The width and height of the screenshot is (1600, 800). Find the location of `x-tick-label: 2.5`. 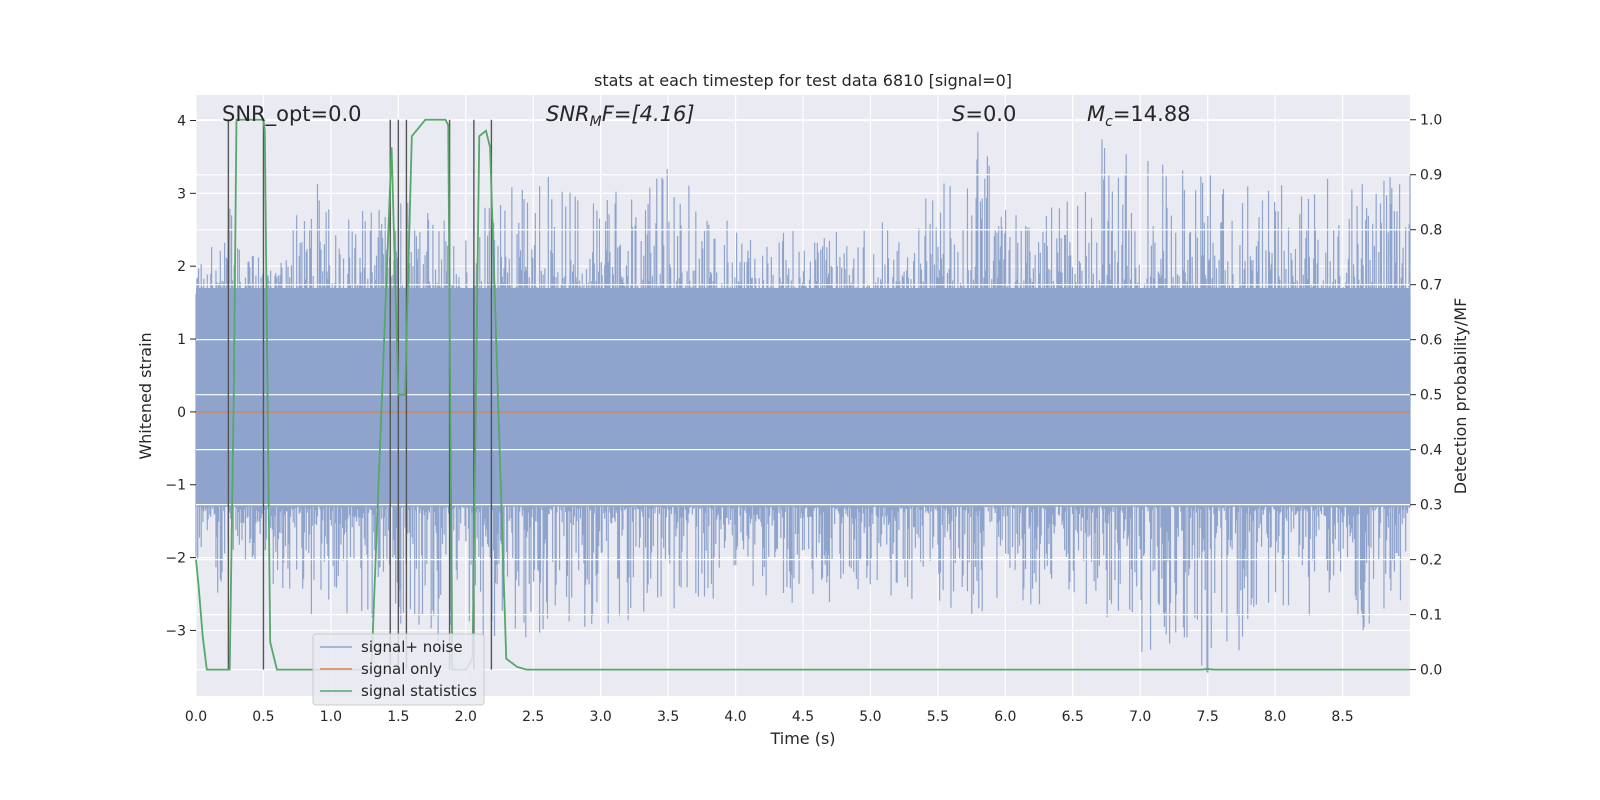

x-tick-label: 2.5 is located at coordinates (533, 717).